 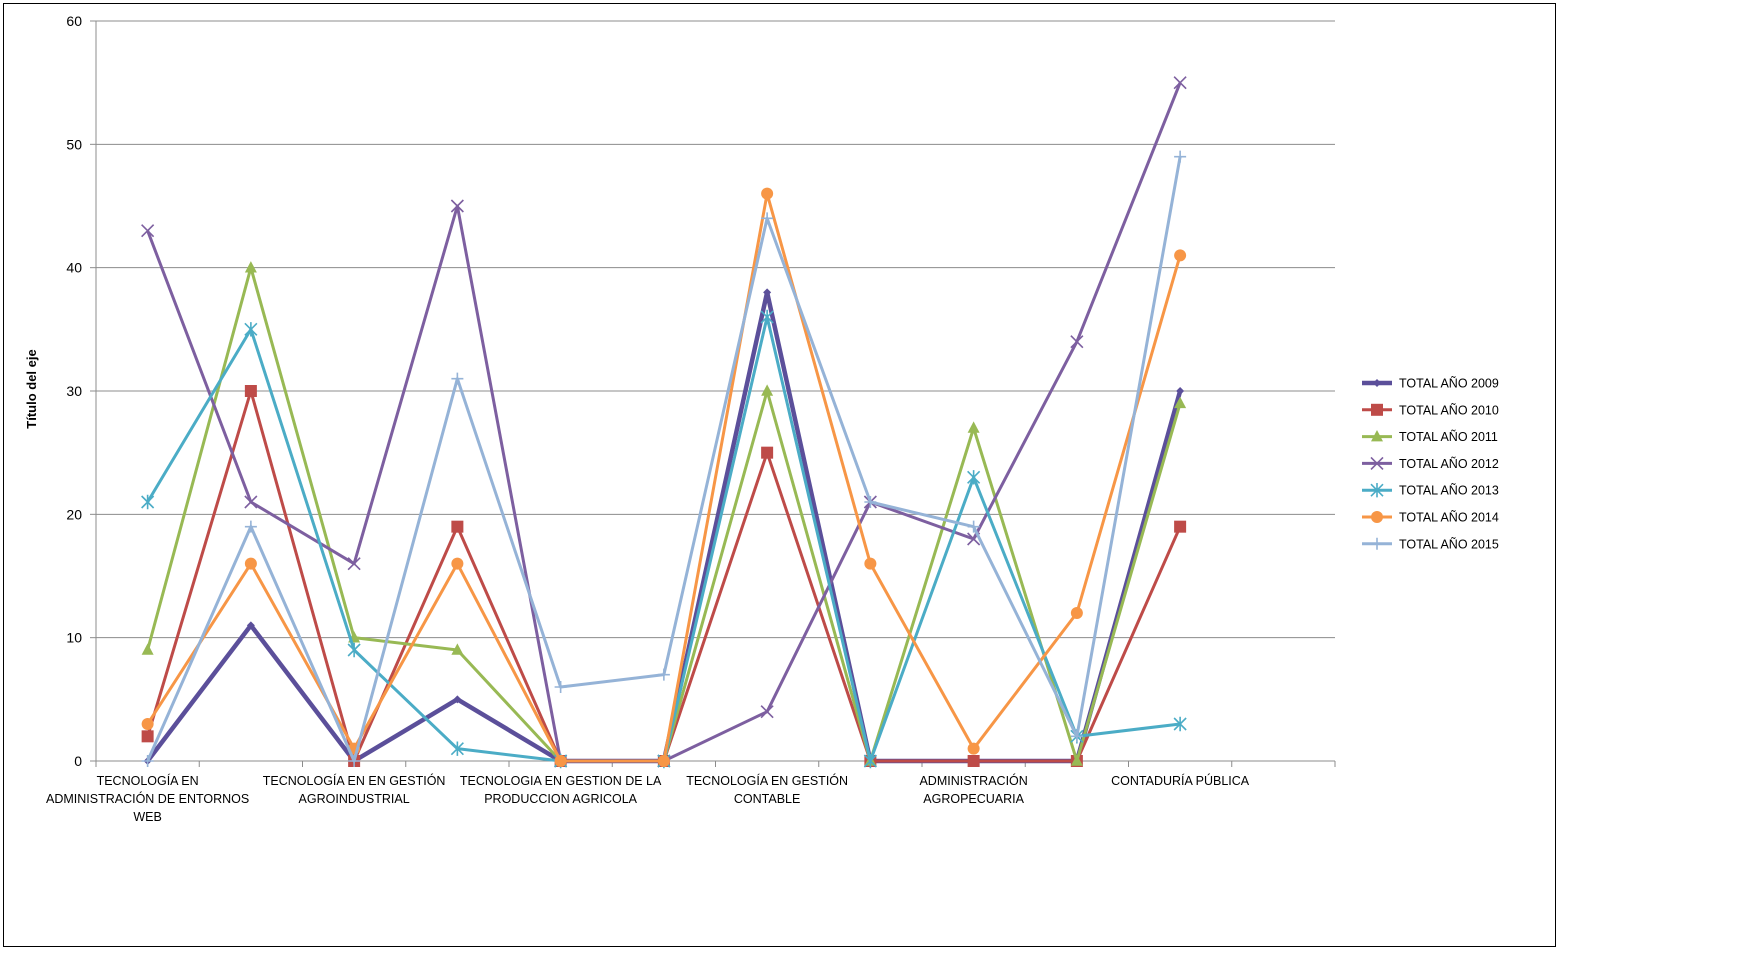 I want to click on legend-label: TOTAL AÑO 2010, so click(x=1449, y=410).